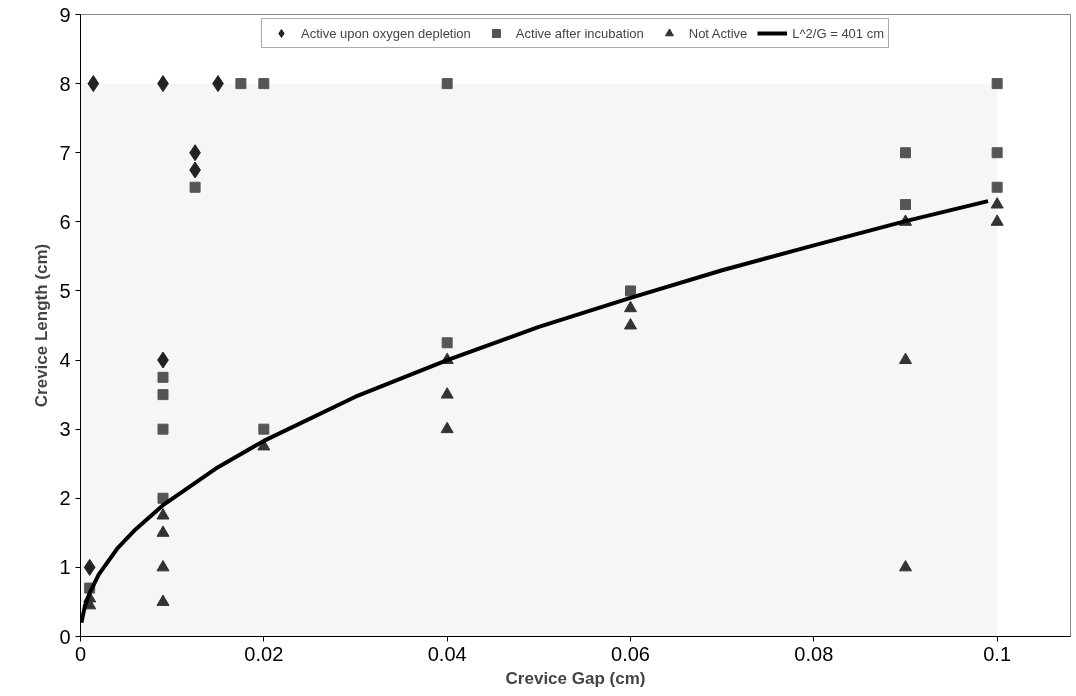  What do you see at coordinates (80, 653) in the screenshot?
I see `x-tick-label: 0` at bounding box center [80, 653].